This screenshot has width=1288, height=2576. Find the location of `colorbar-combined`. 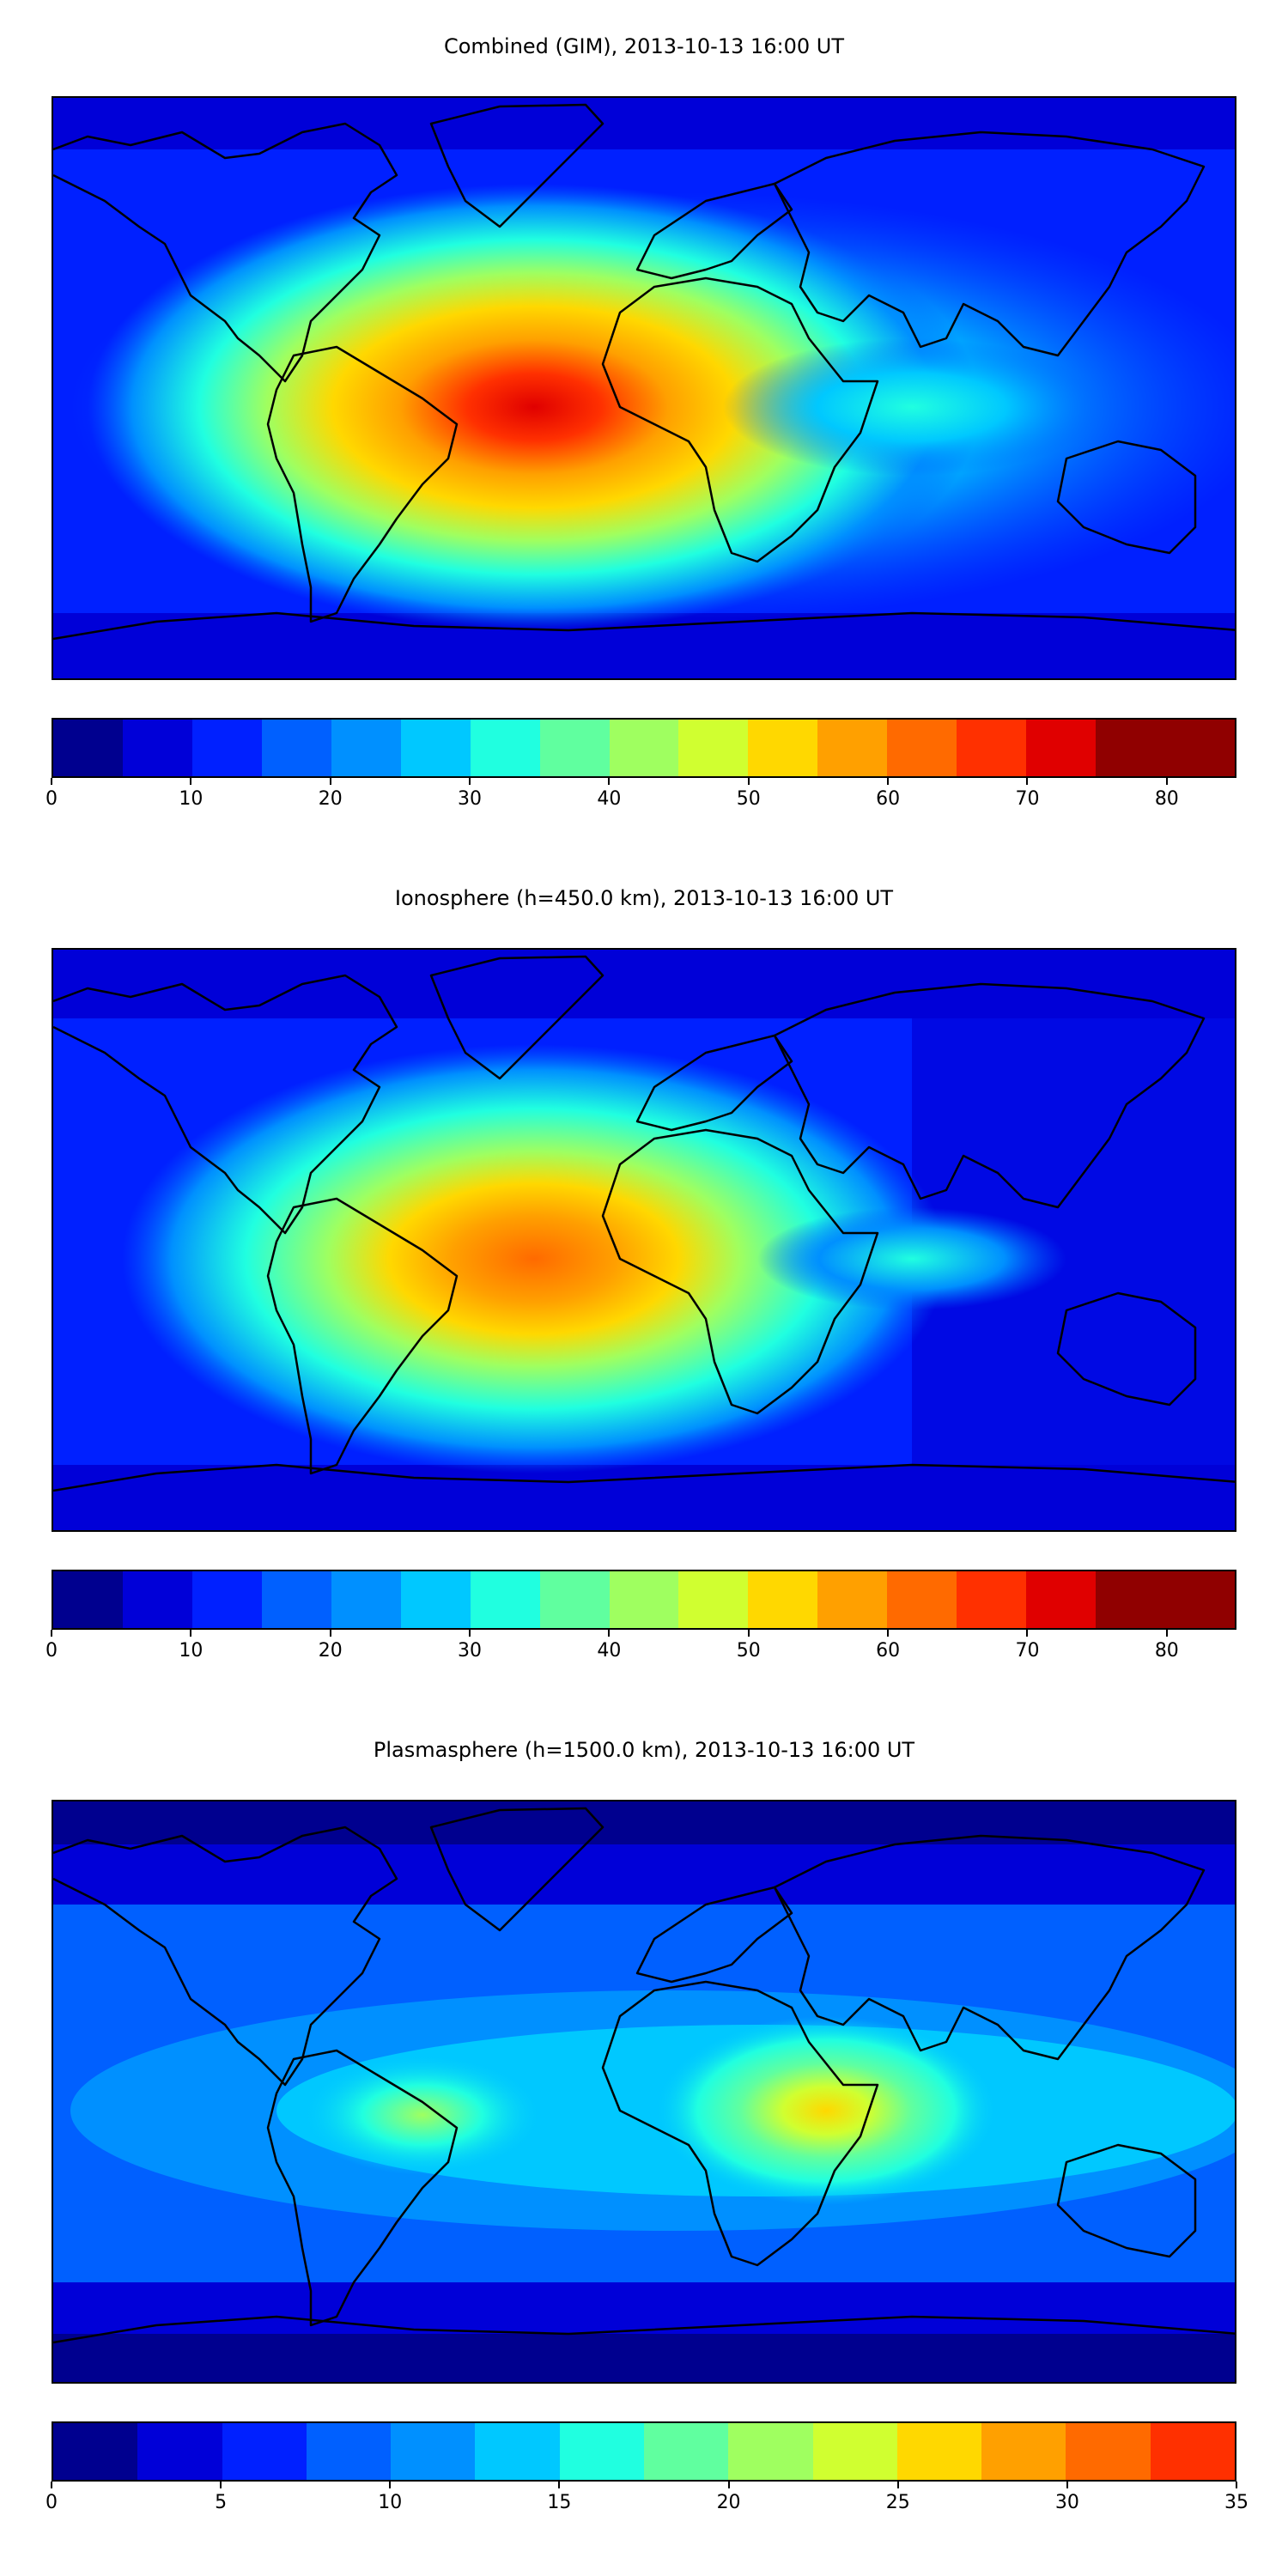

colorbar-combined is located at coordinates (644, 748).